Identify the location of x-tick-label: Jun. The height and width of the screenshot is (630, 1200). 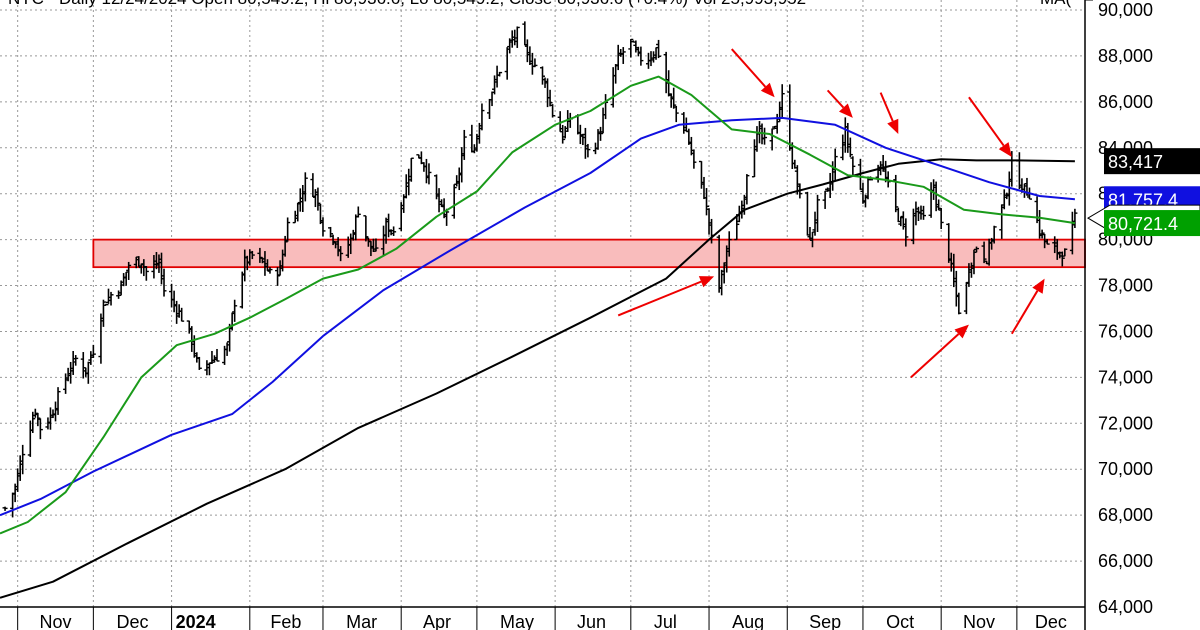
(591, 621).